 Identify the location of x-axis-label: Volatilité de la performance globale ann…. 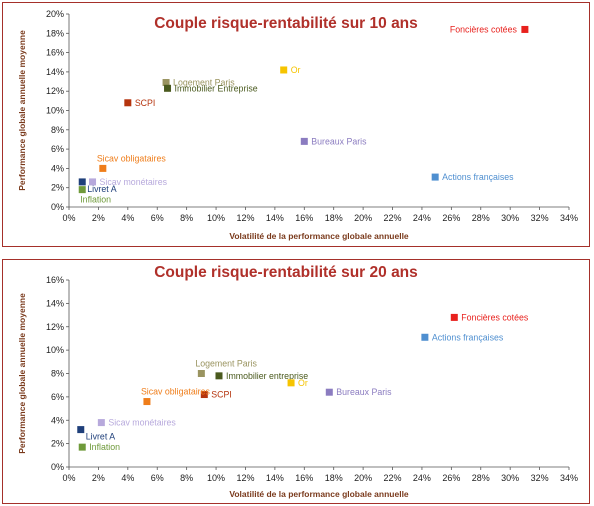
(319, 494).